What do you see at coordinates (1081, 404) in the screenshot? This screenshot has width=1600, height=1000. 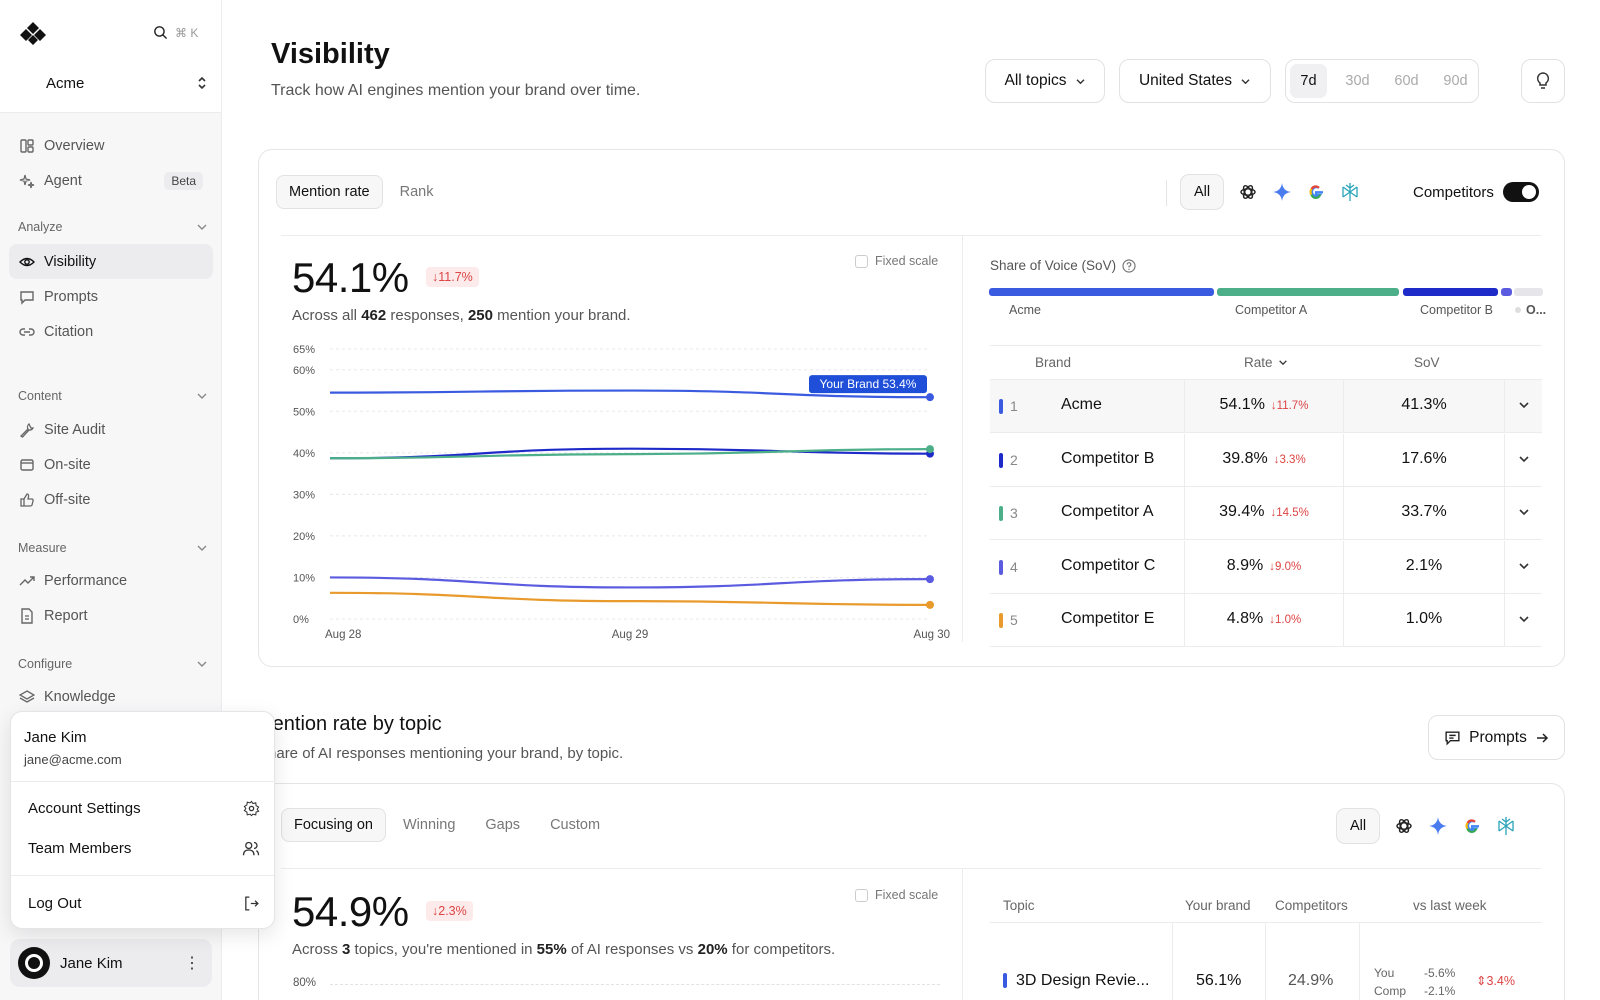 I see `brand-name: Acme` at bounding box center [1081, 404].